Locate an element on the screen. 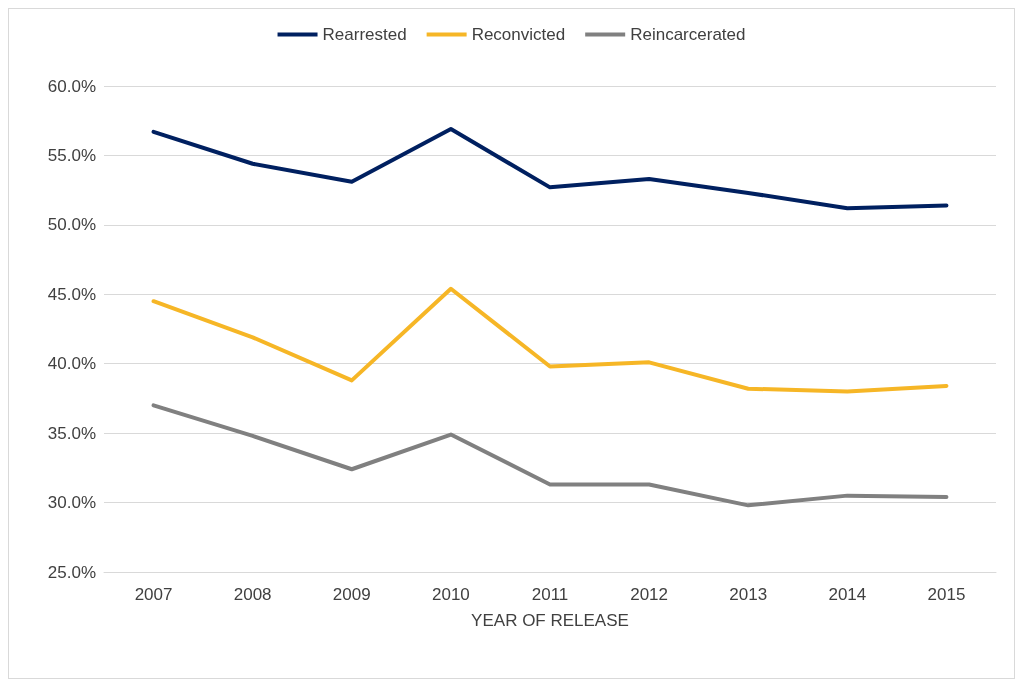  y-tick-label: 35.0% is located at coordinates (71, 433).